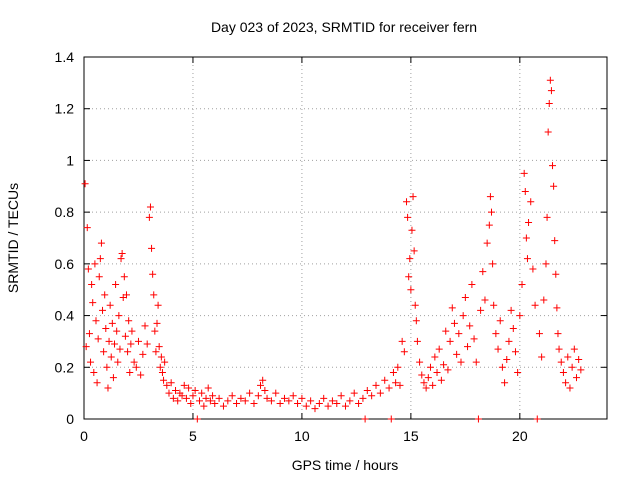 This screenshot has height=480, width=640. I want to click on y-tick-label: 0.8, so click(65, 212).